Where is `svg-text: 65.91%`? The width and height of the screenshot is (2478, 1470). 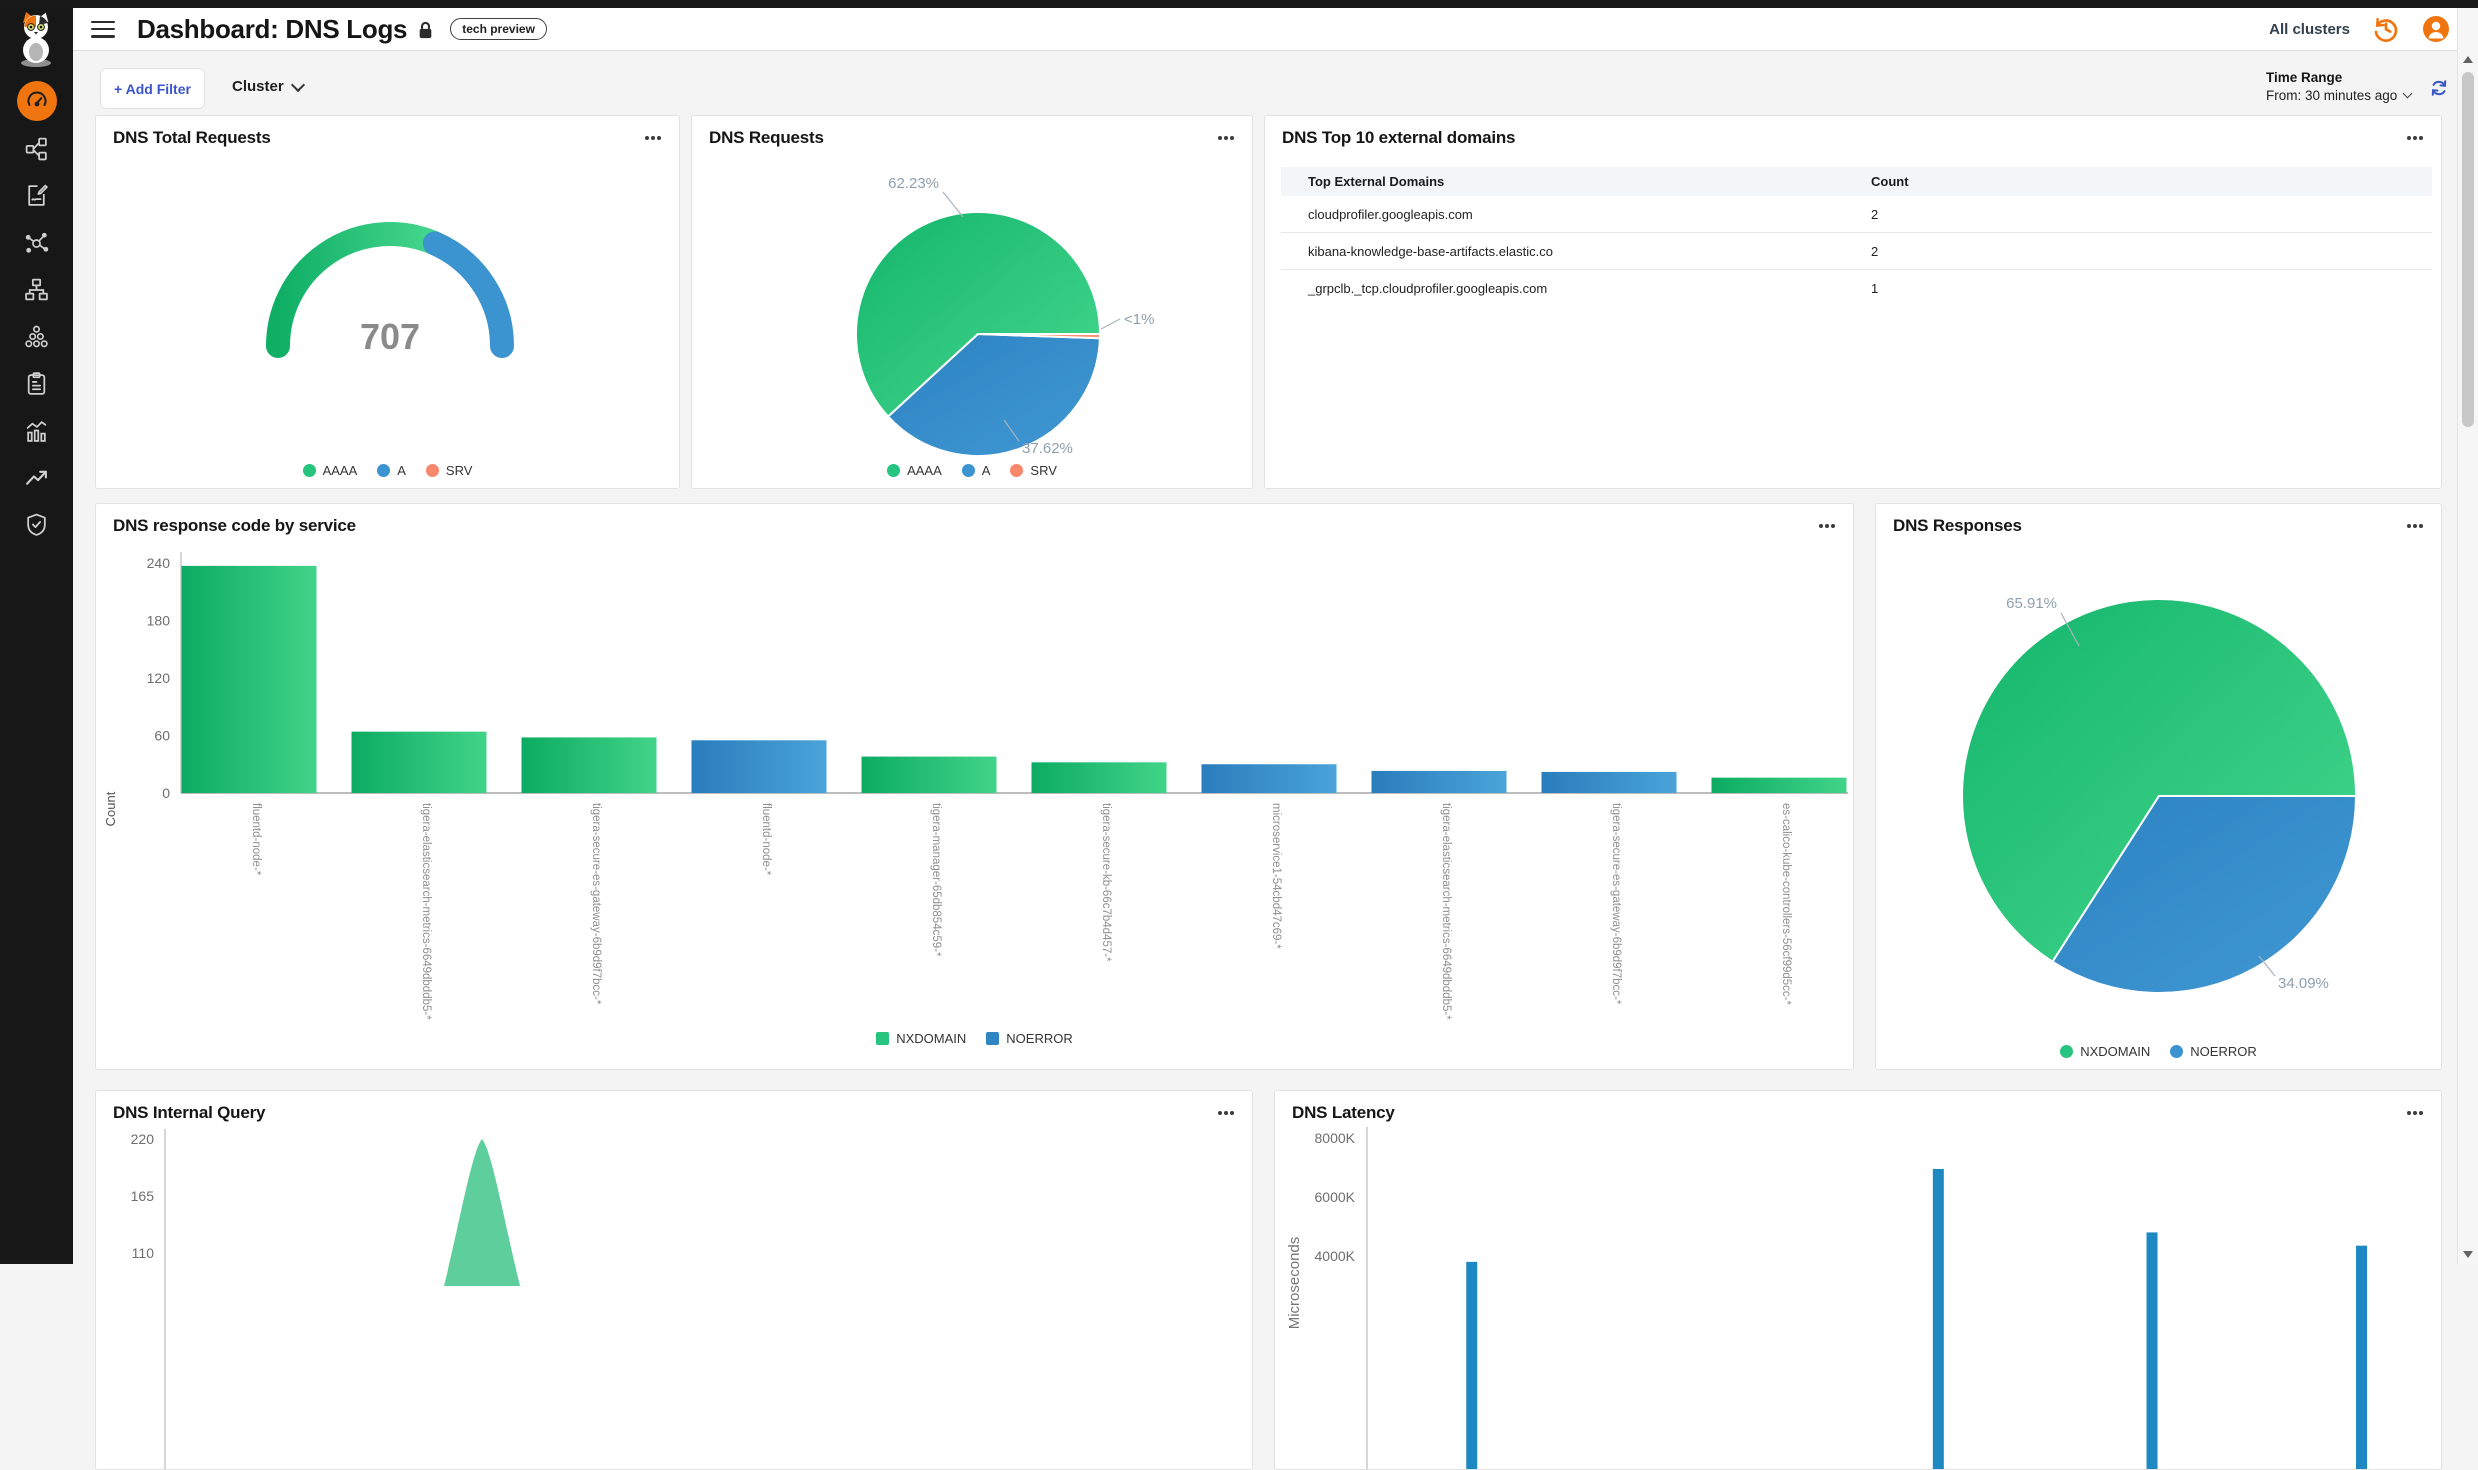 svg-text: 65.91% is located at coordinates (2031, 603).